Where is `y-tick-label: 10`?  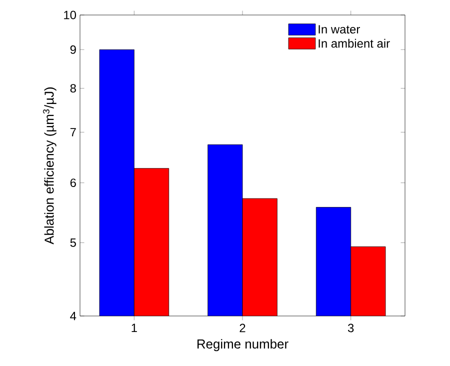
y-tick-label: 10 is located at coordinates (70, 15).